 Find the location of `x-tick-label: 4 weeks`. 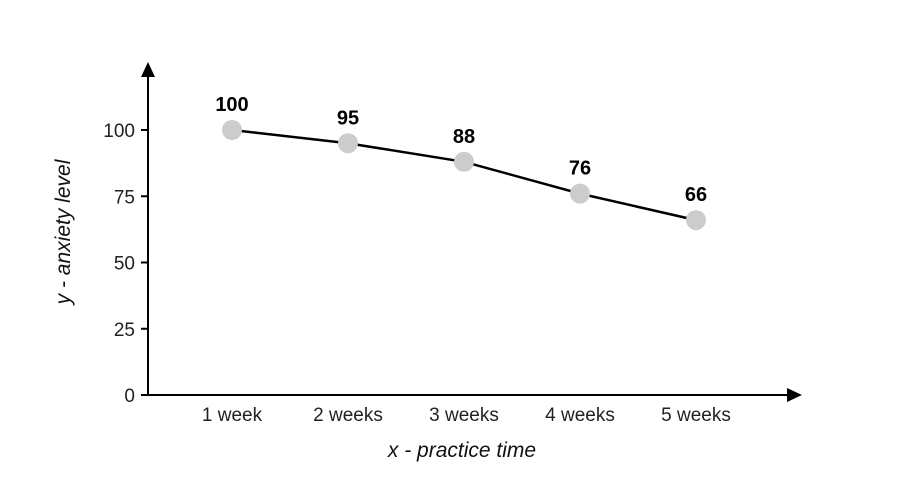

x-tick-label: 4 weeks is located at coordinates (580, 415).